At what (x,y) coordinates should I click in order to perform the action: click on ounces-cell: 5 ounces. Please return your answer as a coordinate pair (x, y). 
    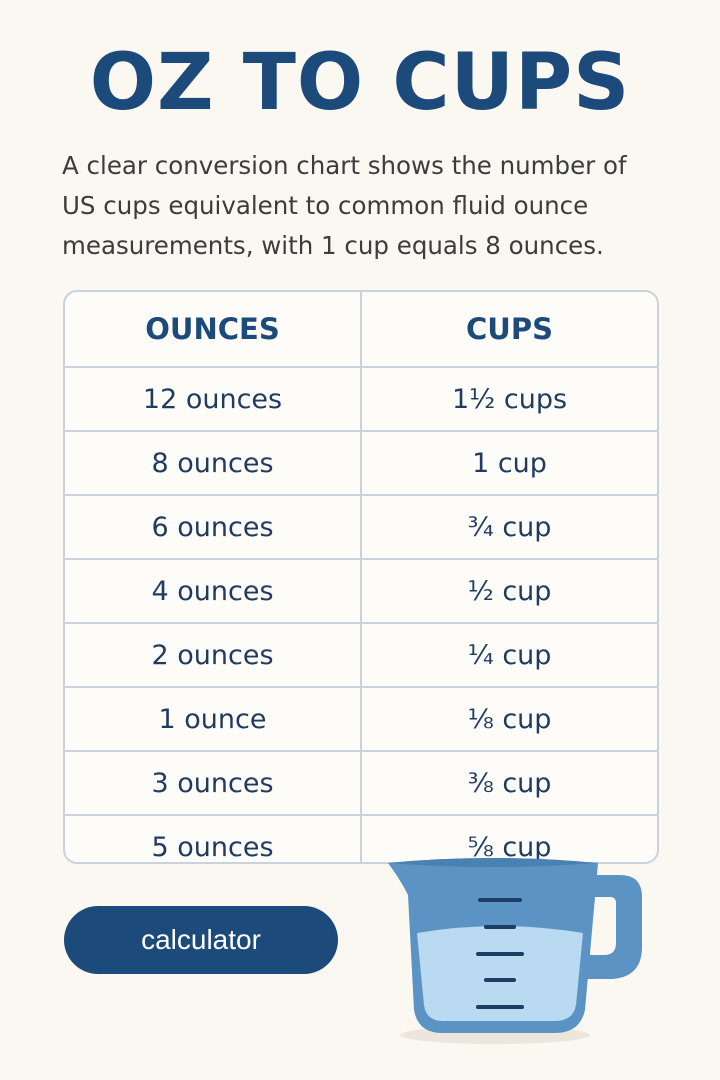
    Looking at the image, I should click on (213, 839).